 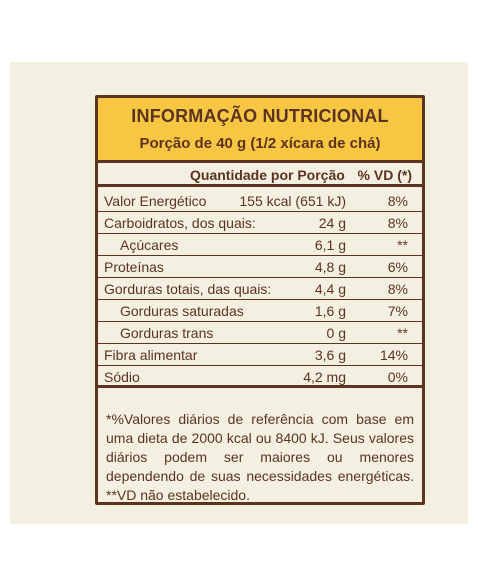 I want to click on nutrient-row: Proteínas 4,8 g 6%, so click(x=260, y=267).